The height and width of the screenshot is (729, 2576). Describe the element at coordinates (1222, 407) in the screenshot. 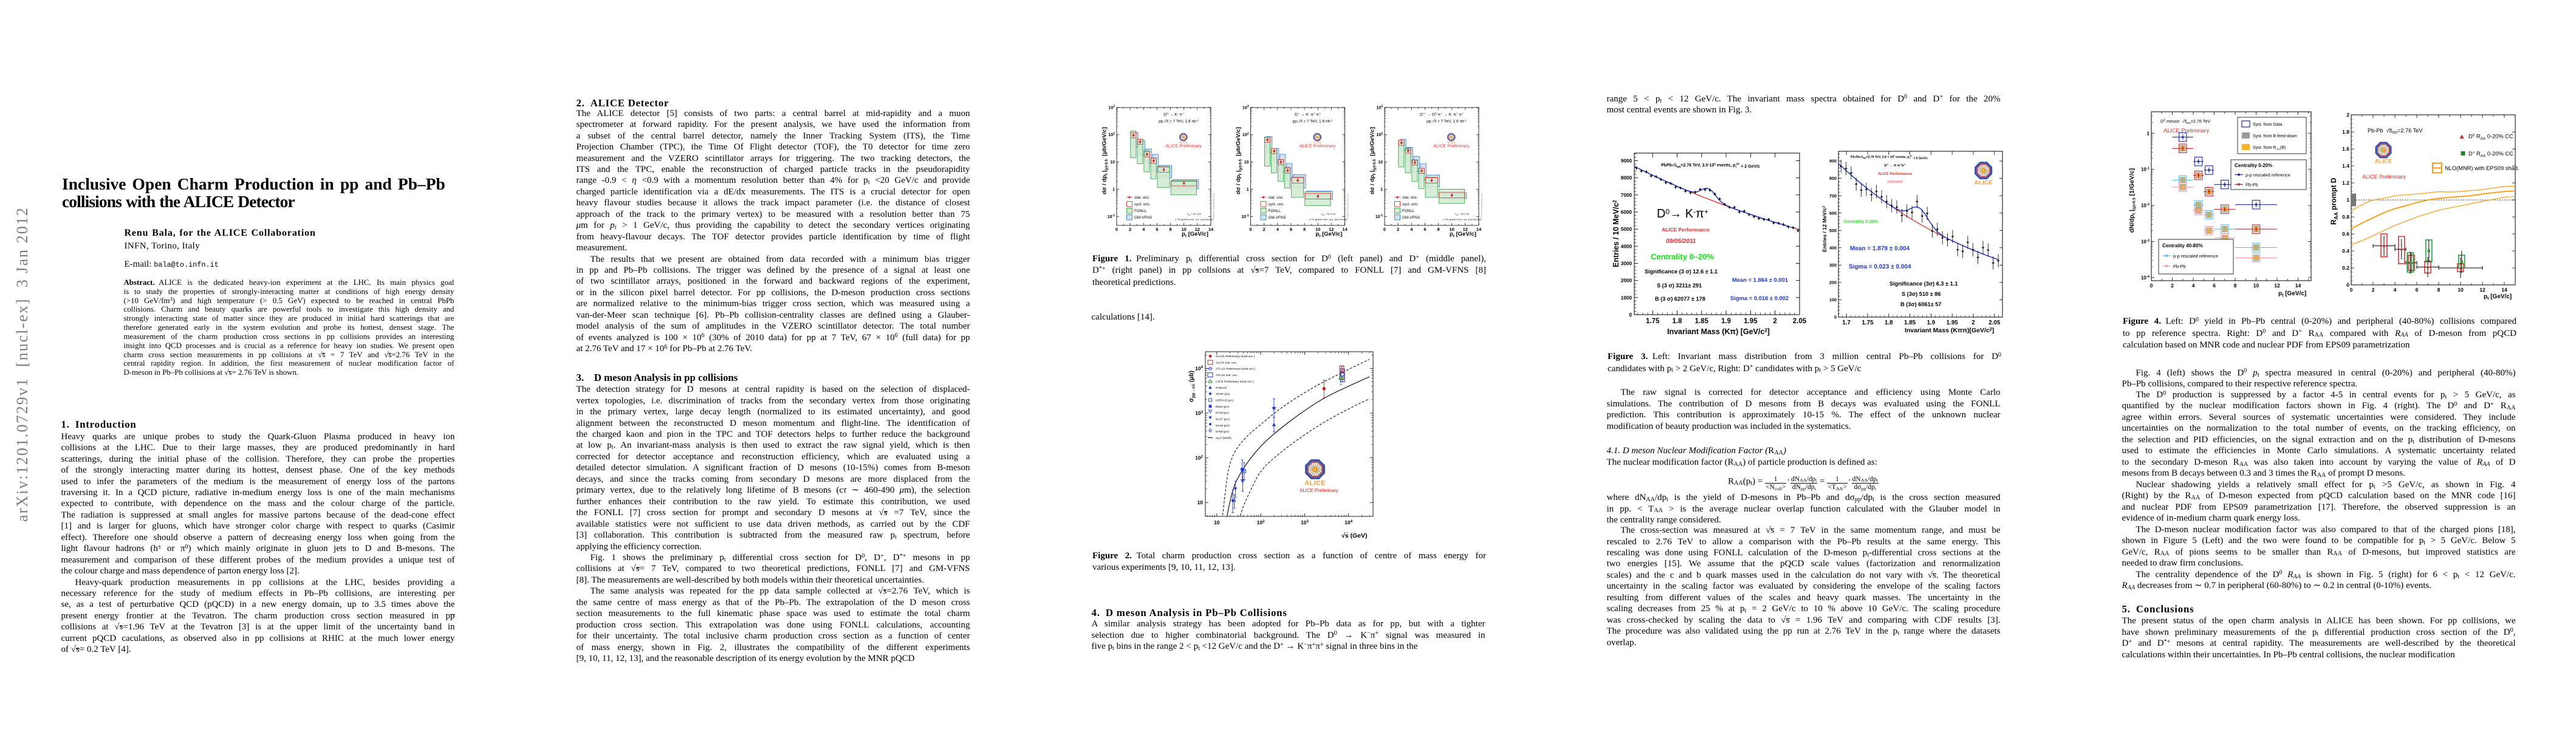

I see `svg-text: E653 (pA)` at that location.